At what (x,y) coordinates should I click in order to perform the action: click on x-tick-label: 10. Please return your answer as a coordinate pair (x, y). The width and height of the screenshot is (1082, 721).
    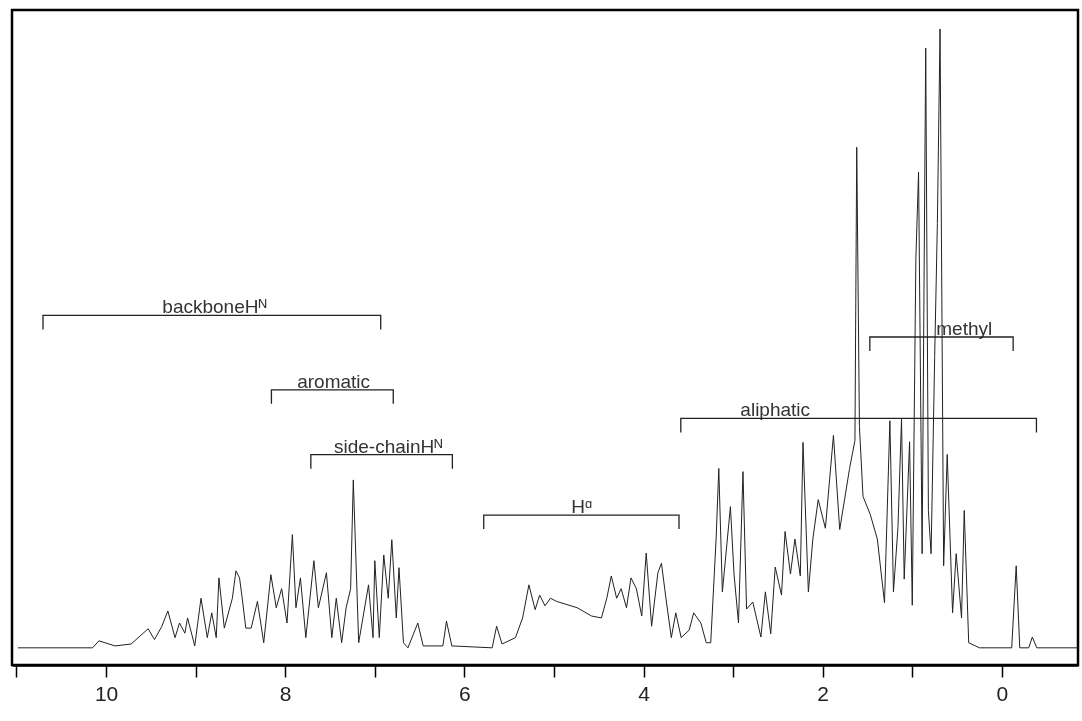
    Looking at the image, I should click on (106, 693).